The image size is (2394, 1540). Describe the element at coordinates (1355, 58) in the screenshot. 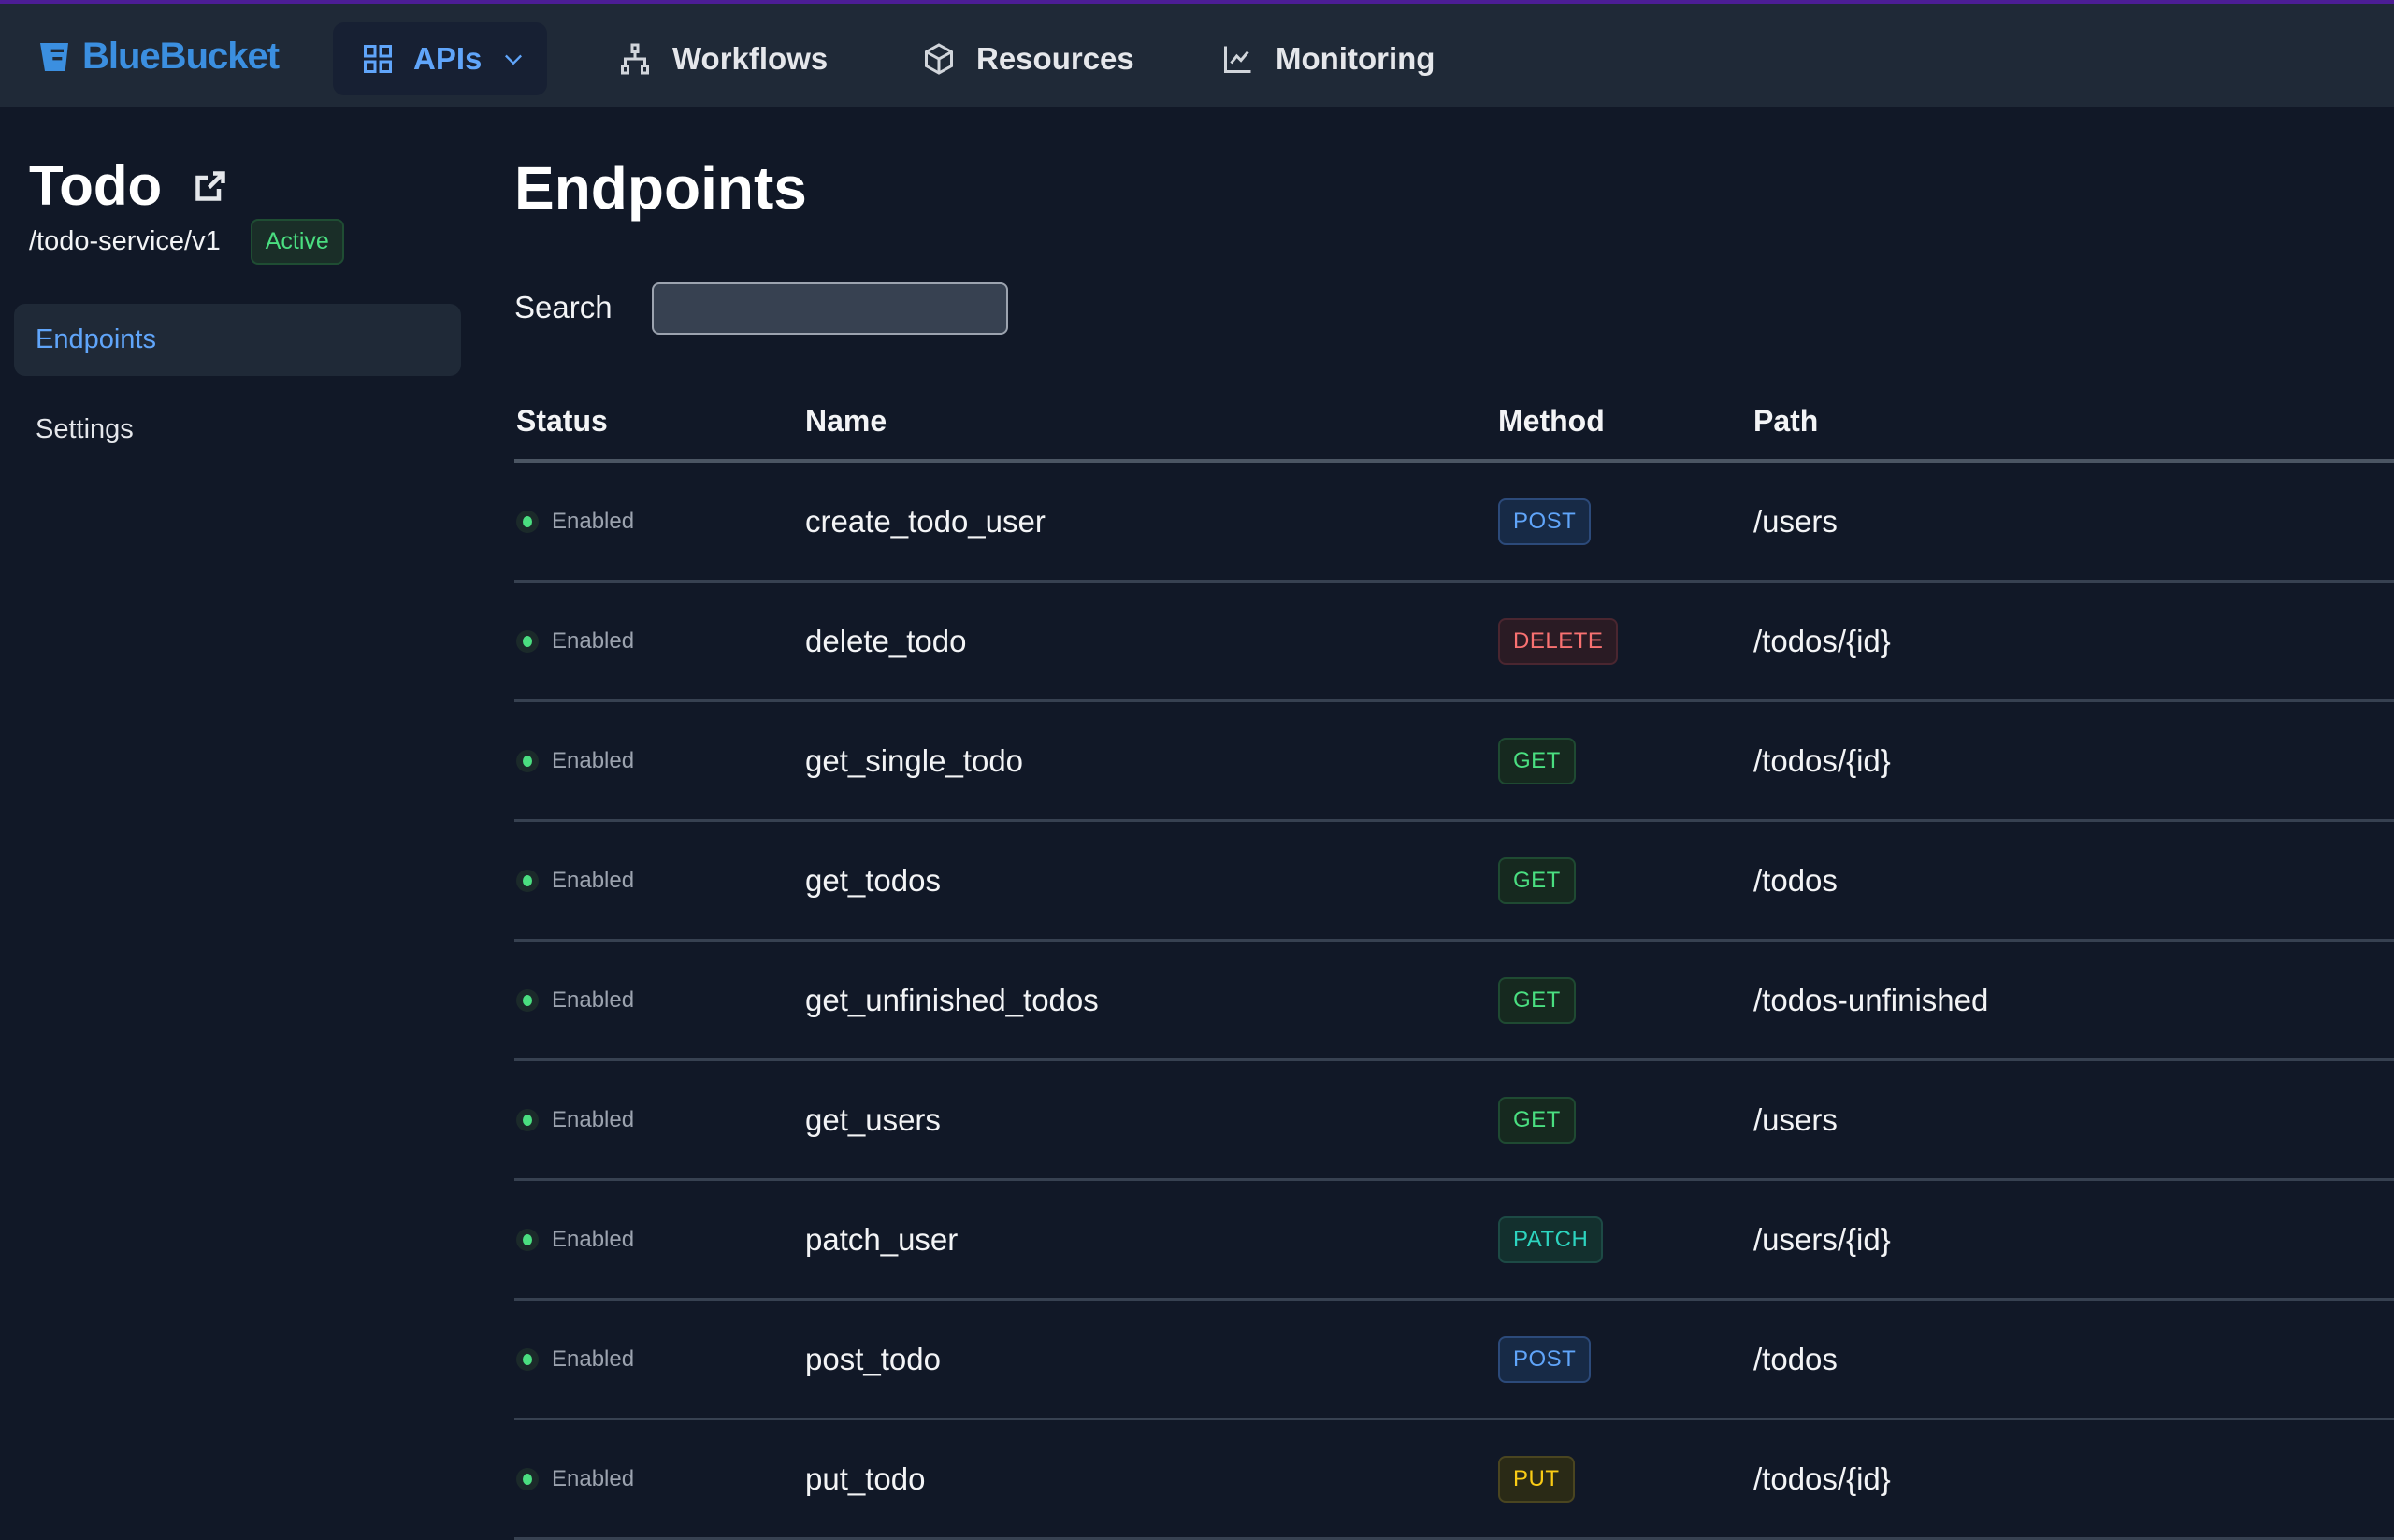

I see `nav-monitoring-label: Monitoring` at that location.